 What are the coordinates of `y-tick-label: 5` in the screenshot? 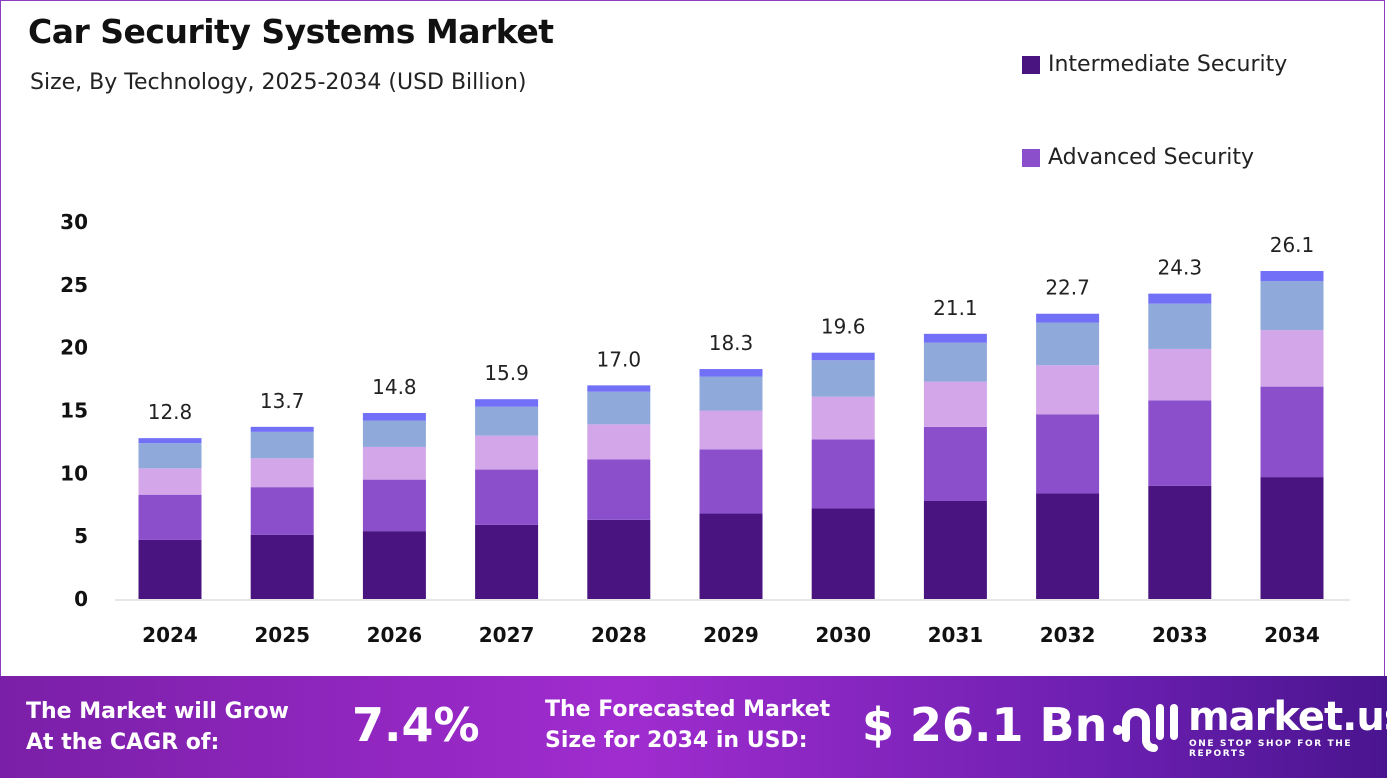 It's located at (81, 536).